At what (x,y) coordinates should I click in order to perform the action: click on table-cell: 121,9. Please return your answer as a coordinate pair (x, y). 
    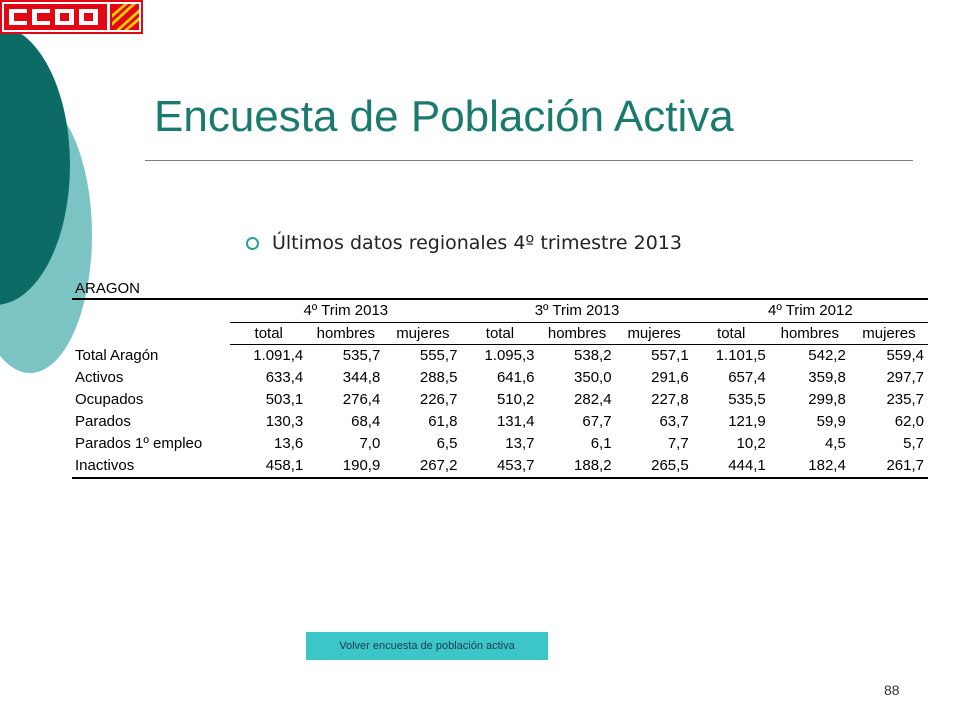
    Looking at the image, I should click on (747, 421).